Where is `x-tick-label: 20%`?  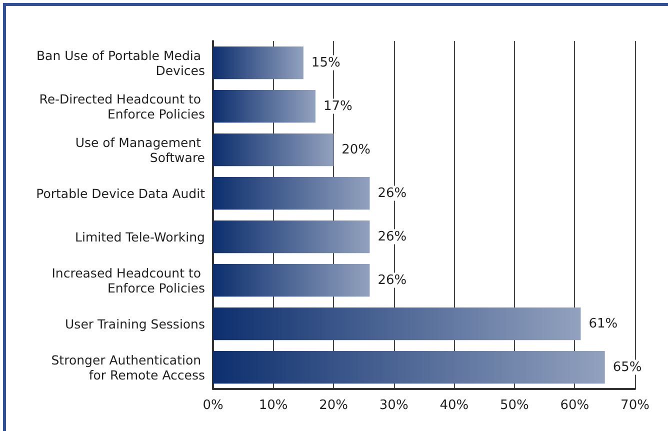 x-tick-label: 20% is located at coordinates (333, 405).